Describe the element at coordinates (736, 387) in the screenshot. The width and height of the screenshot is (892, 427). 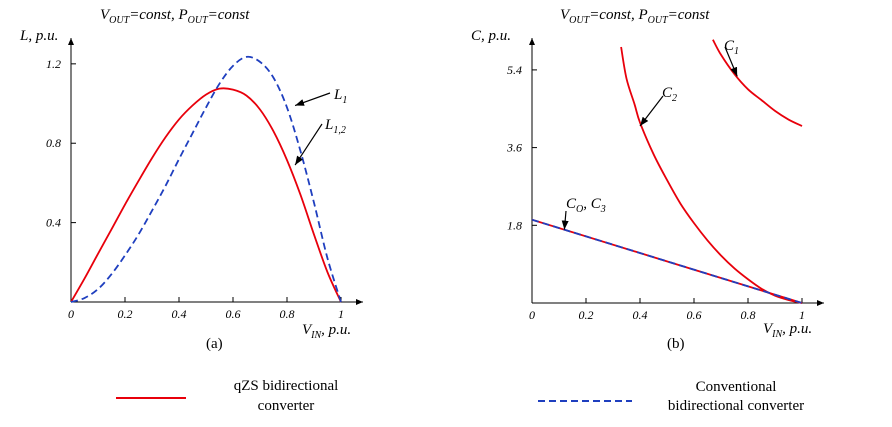
I see `legend-label: Conventional` at that location.